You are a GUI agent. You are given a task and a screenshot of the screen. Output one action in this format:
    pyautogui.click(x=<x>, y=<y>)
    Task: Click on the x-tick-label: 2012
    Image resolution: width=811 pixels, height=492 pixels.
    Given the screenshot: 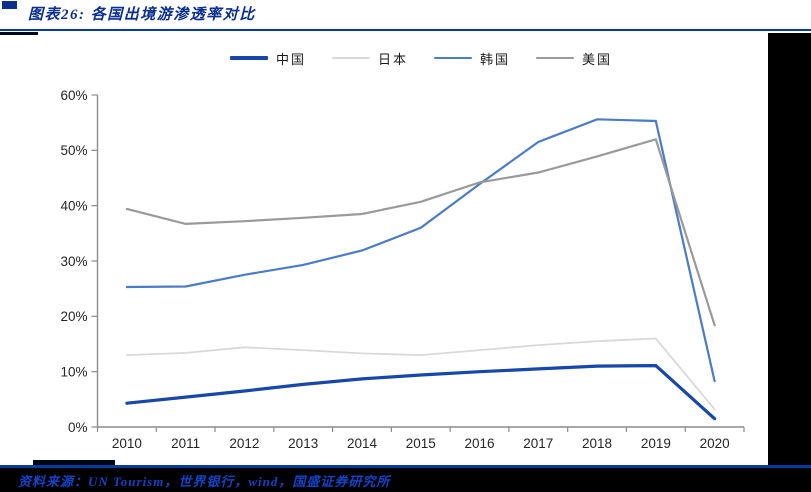 What is the action you would take?
    pyautogui.click(x=244, y=443)
    